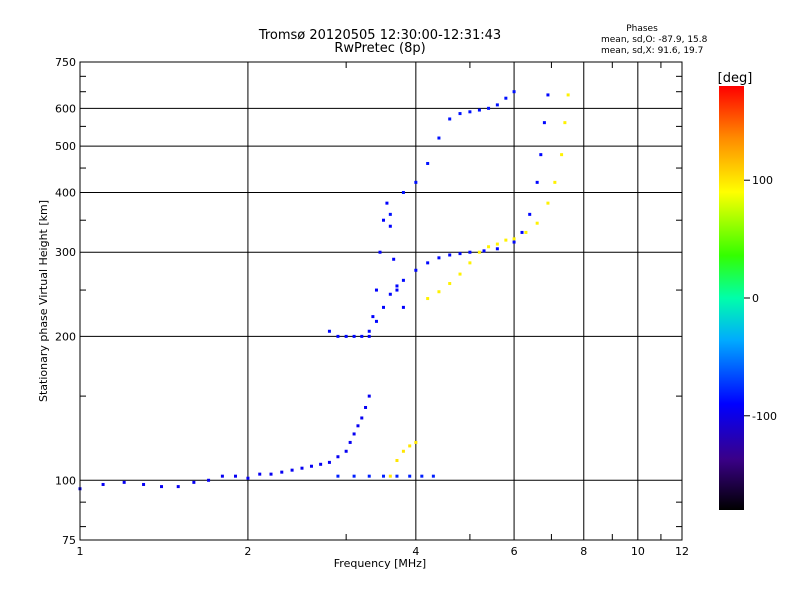  Describe the element at coordinates (380, 563) in the screenshot. I see `x-axis-label: Frequency [MHz]` at that location.